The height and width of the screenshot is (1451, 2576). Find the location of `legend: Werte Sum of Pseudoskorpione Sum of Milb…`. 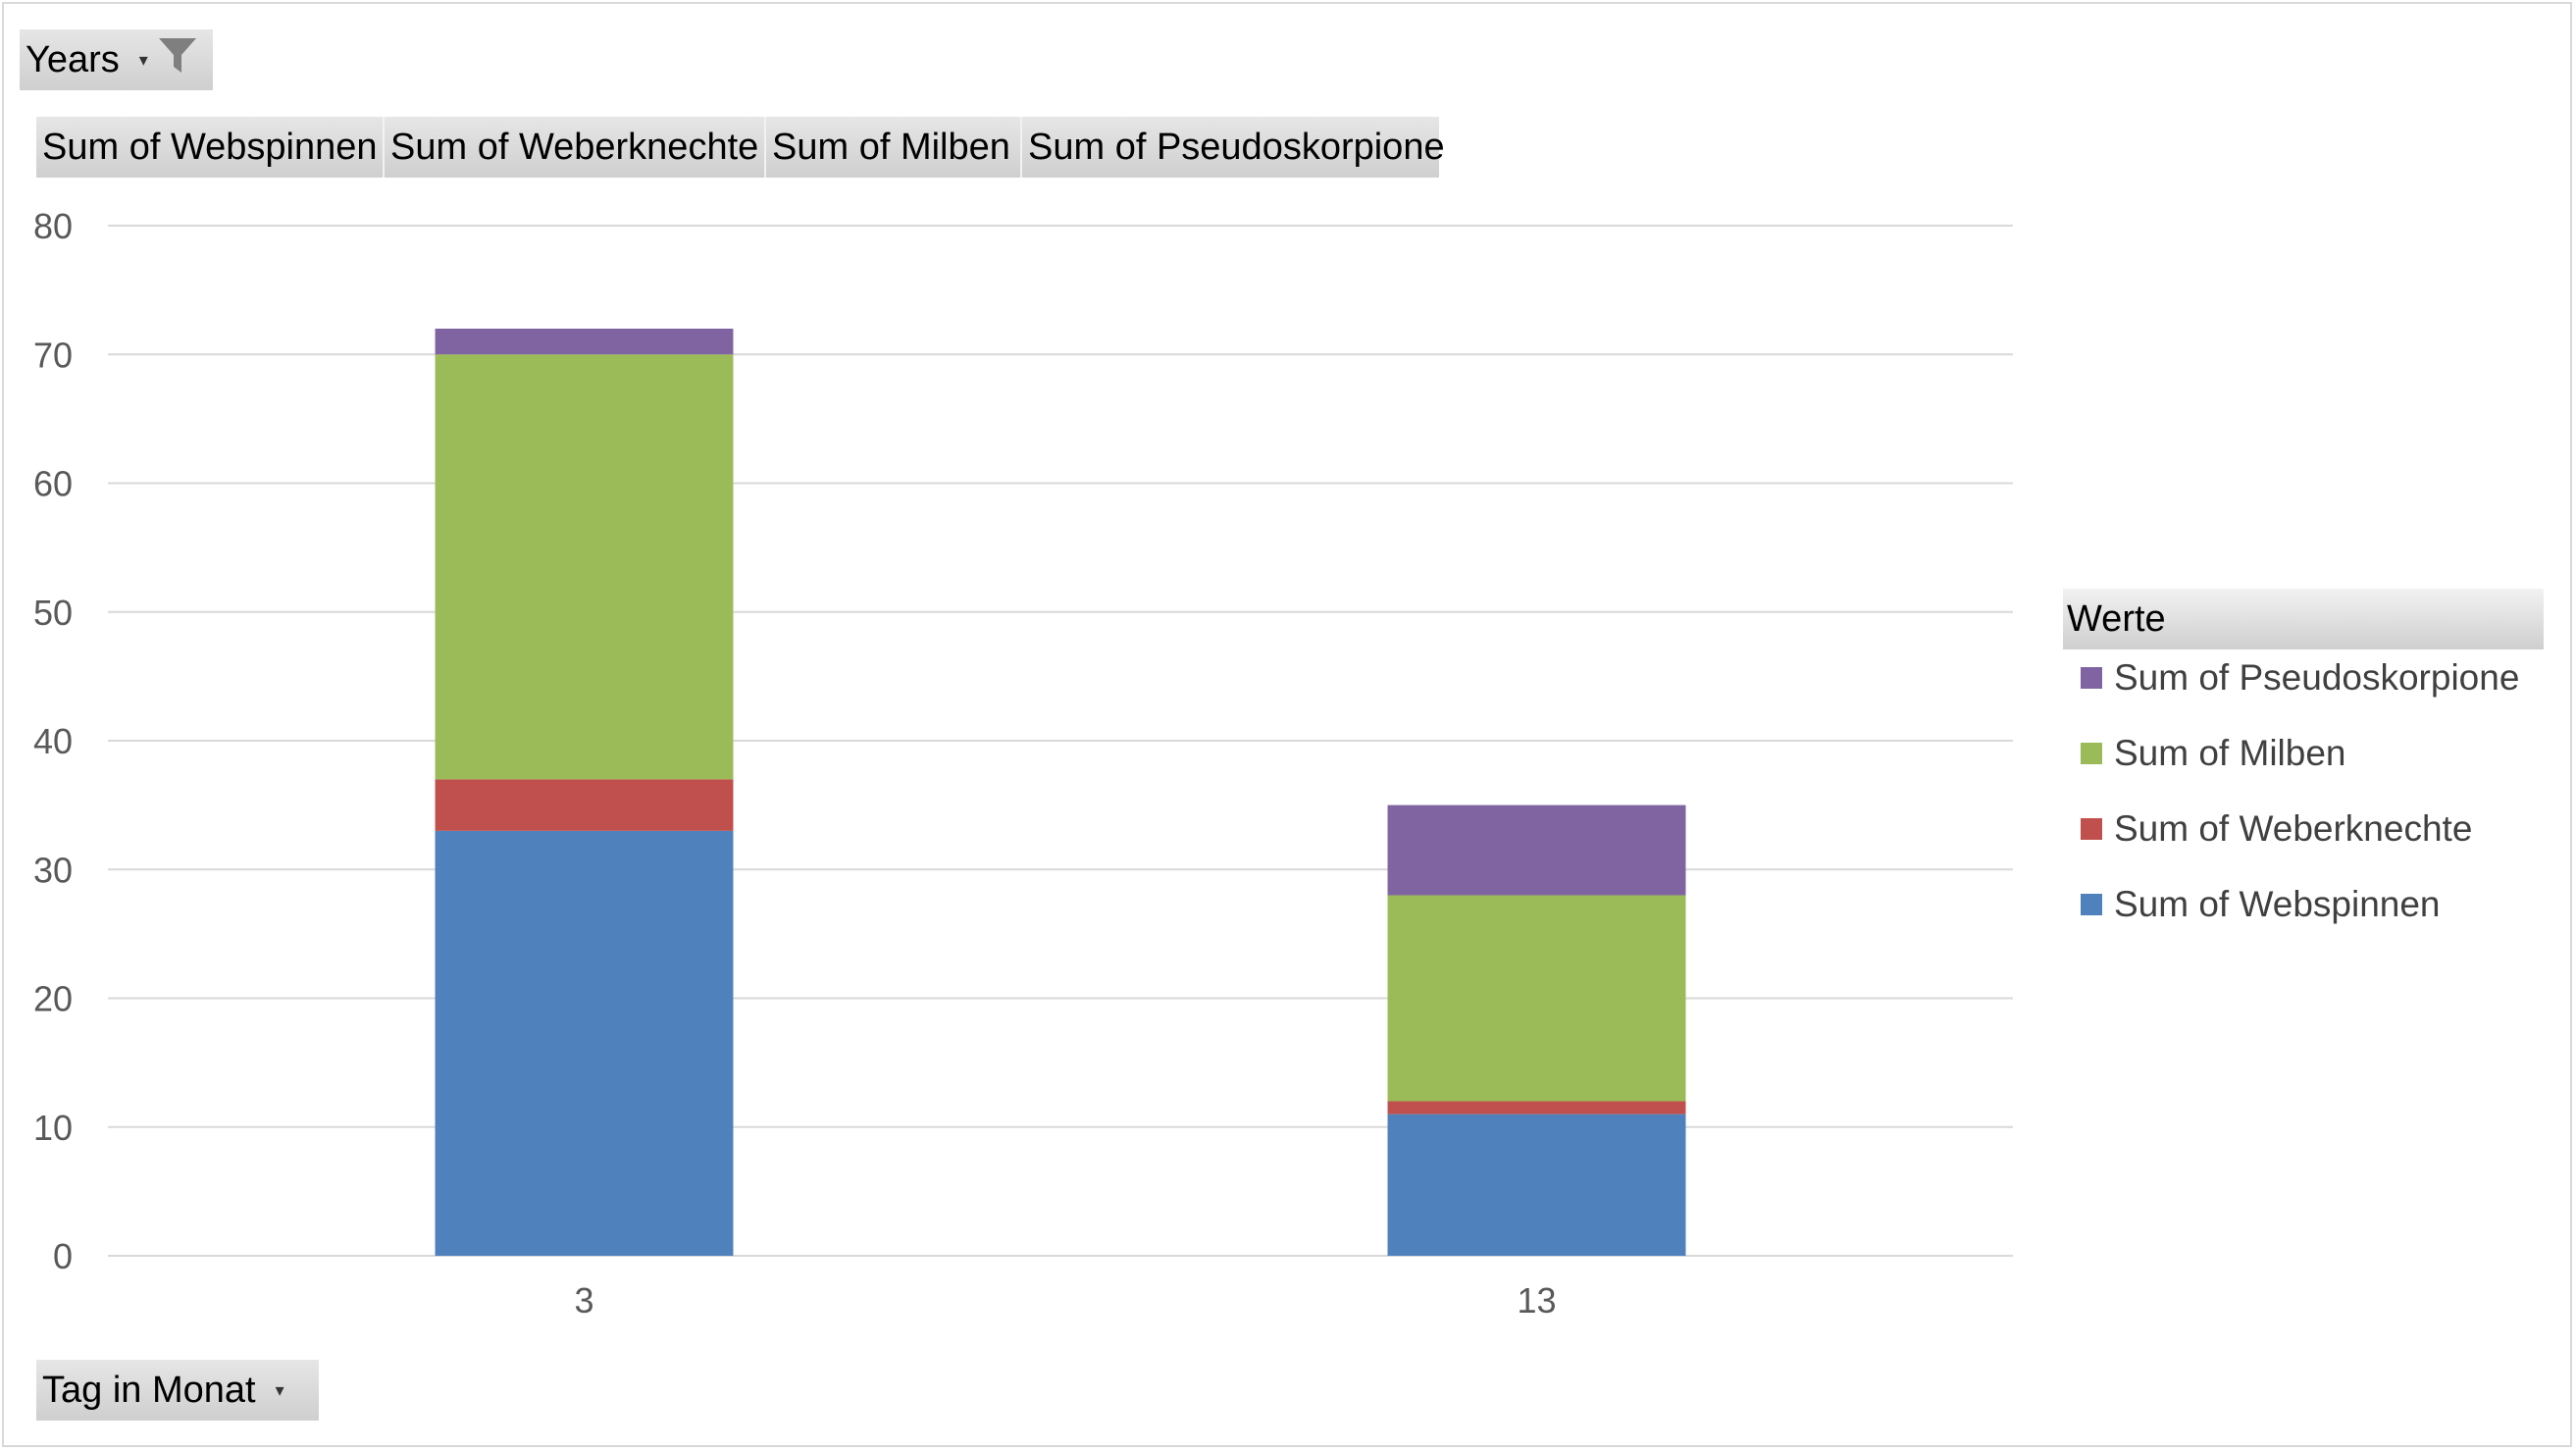

legend: Werte Sum of Pseudoskorpione Sum of Milb… is located at coordinates (2303, 756).